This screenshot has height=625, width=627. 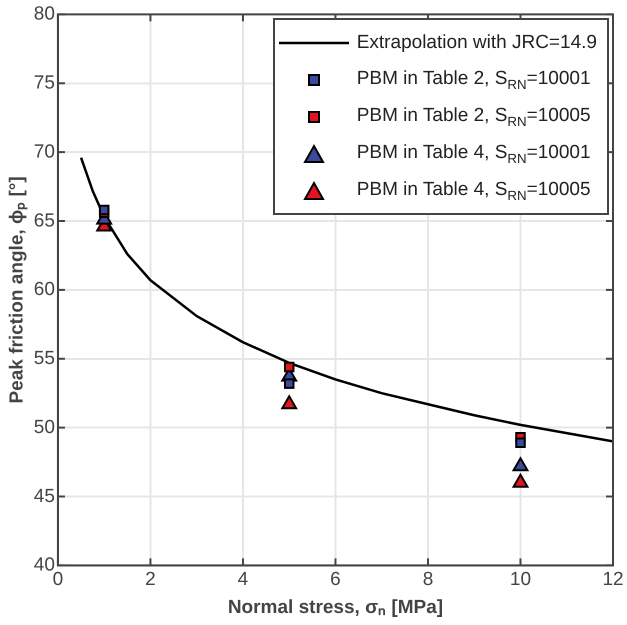 I want to click on x-tick-label: 4, so click(x=243, y=579).